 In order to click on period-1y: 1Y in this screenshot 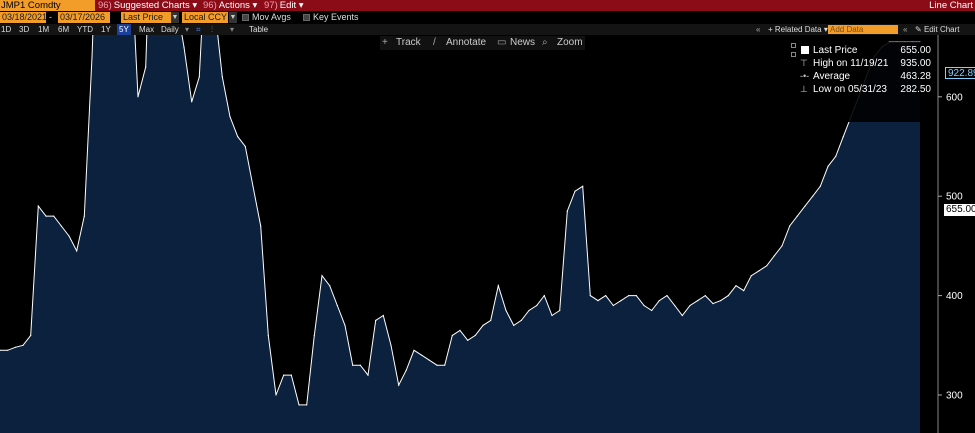, I will do `click(106, 29)`.